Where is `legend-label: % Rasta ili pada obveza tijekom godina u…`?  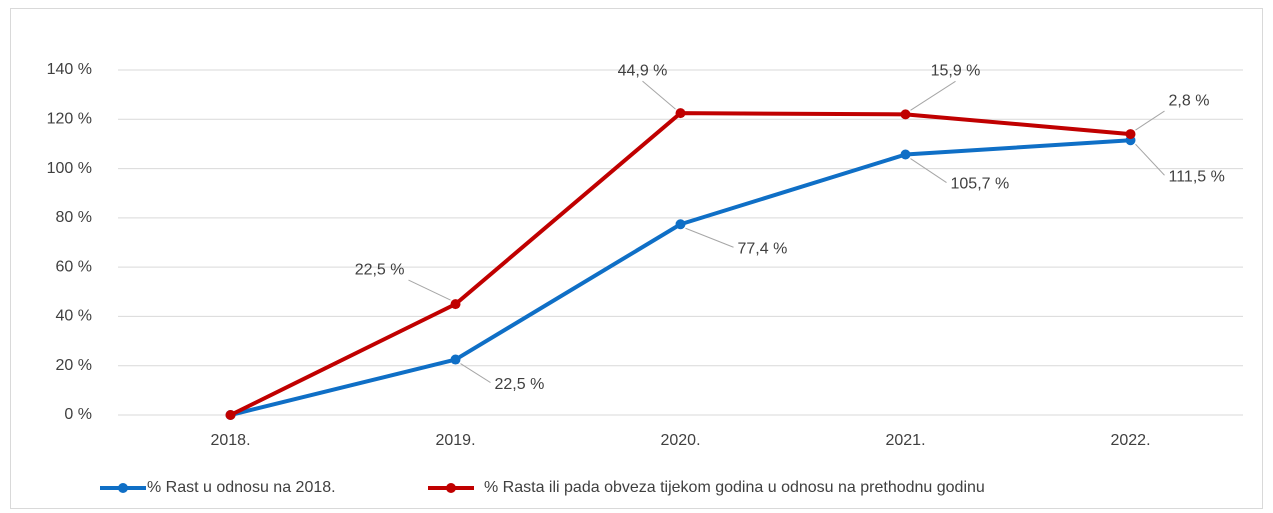 legend-label: % Rasta ili pada obveza tijekom godina u… is located at coordinates (734, 487).